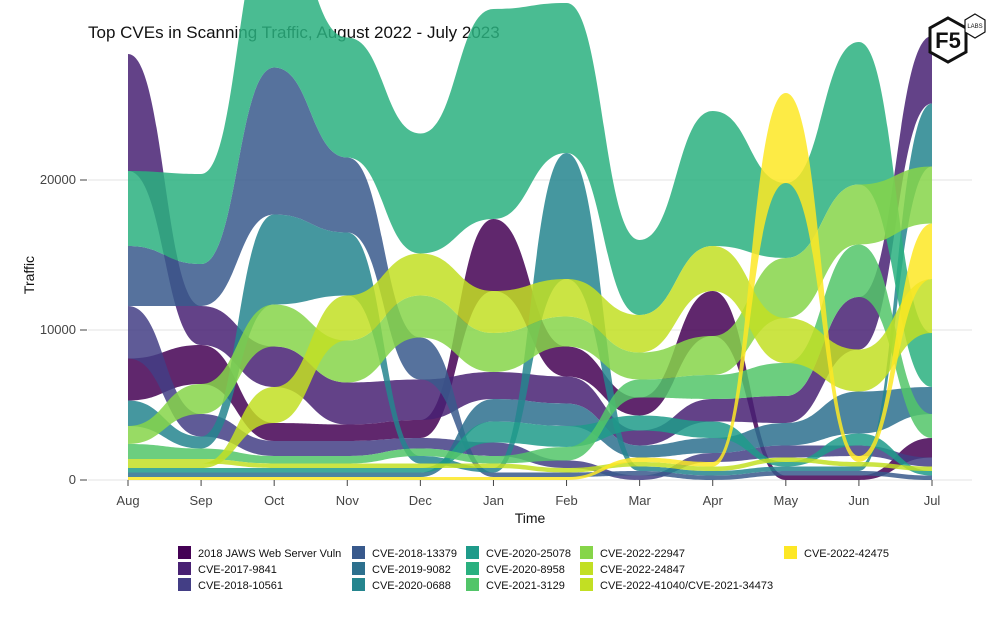  What do you see at coordinates (786, 500) in the screenshot?
I see `x-tick-label: May` at bounding box center [786, 500].